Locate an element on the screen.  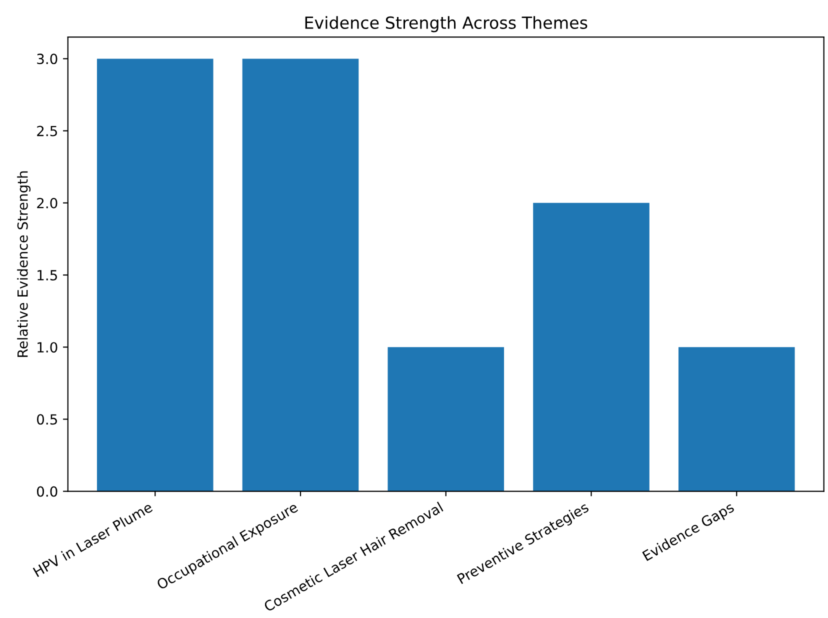
y-tick-label: 1.5 is located at coordinates (47, 275).